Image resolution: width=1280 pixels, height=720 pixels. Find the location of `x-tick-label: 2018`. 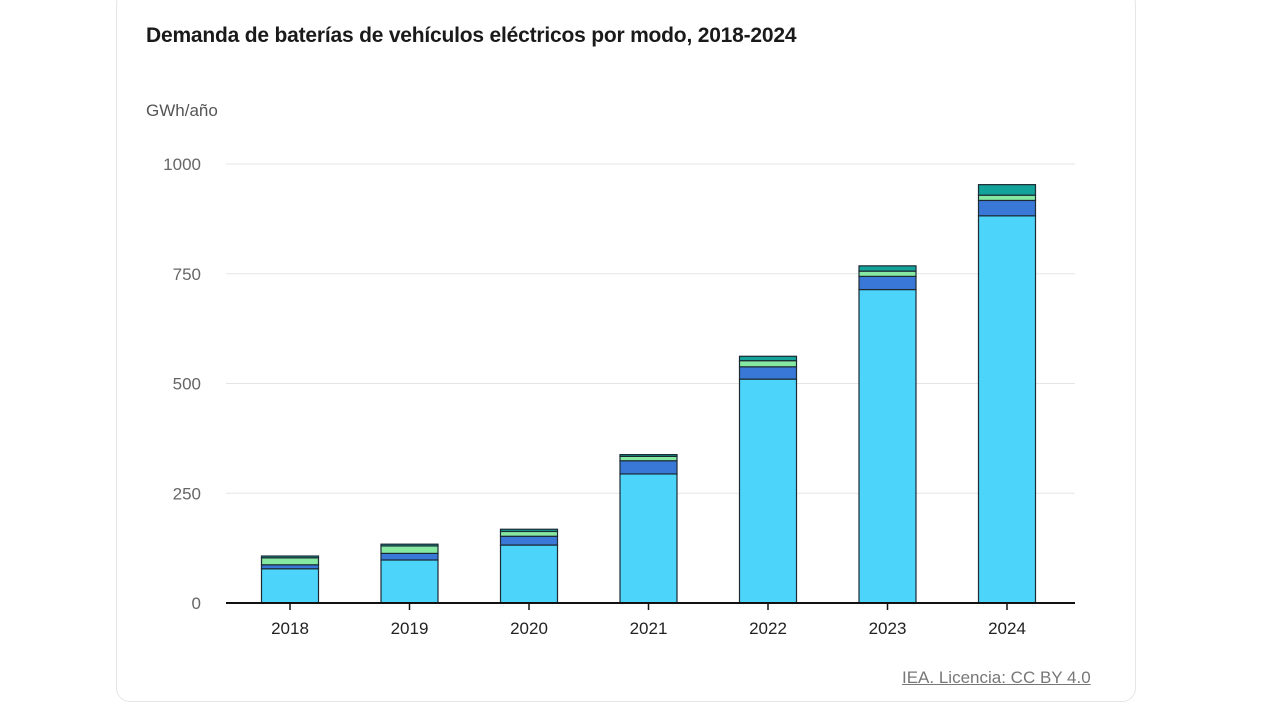

x-tick-label: 2018 is located at coordinates (290, 628).